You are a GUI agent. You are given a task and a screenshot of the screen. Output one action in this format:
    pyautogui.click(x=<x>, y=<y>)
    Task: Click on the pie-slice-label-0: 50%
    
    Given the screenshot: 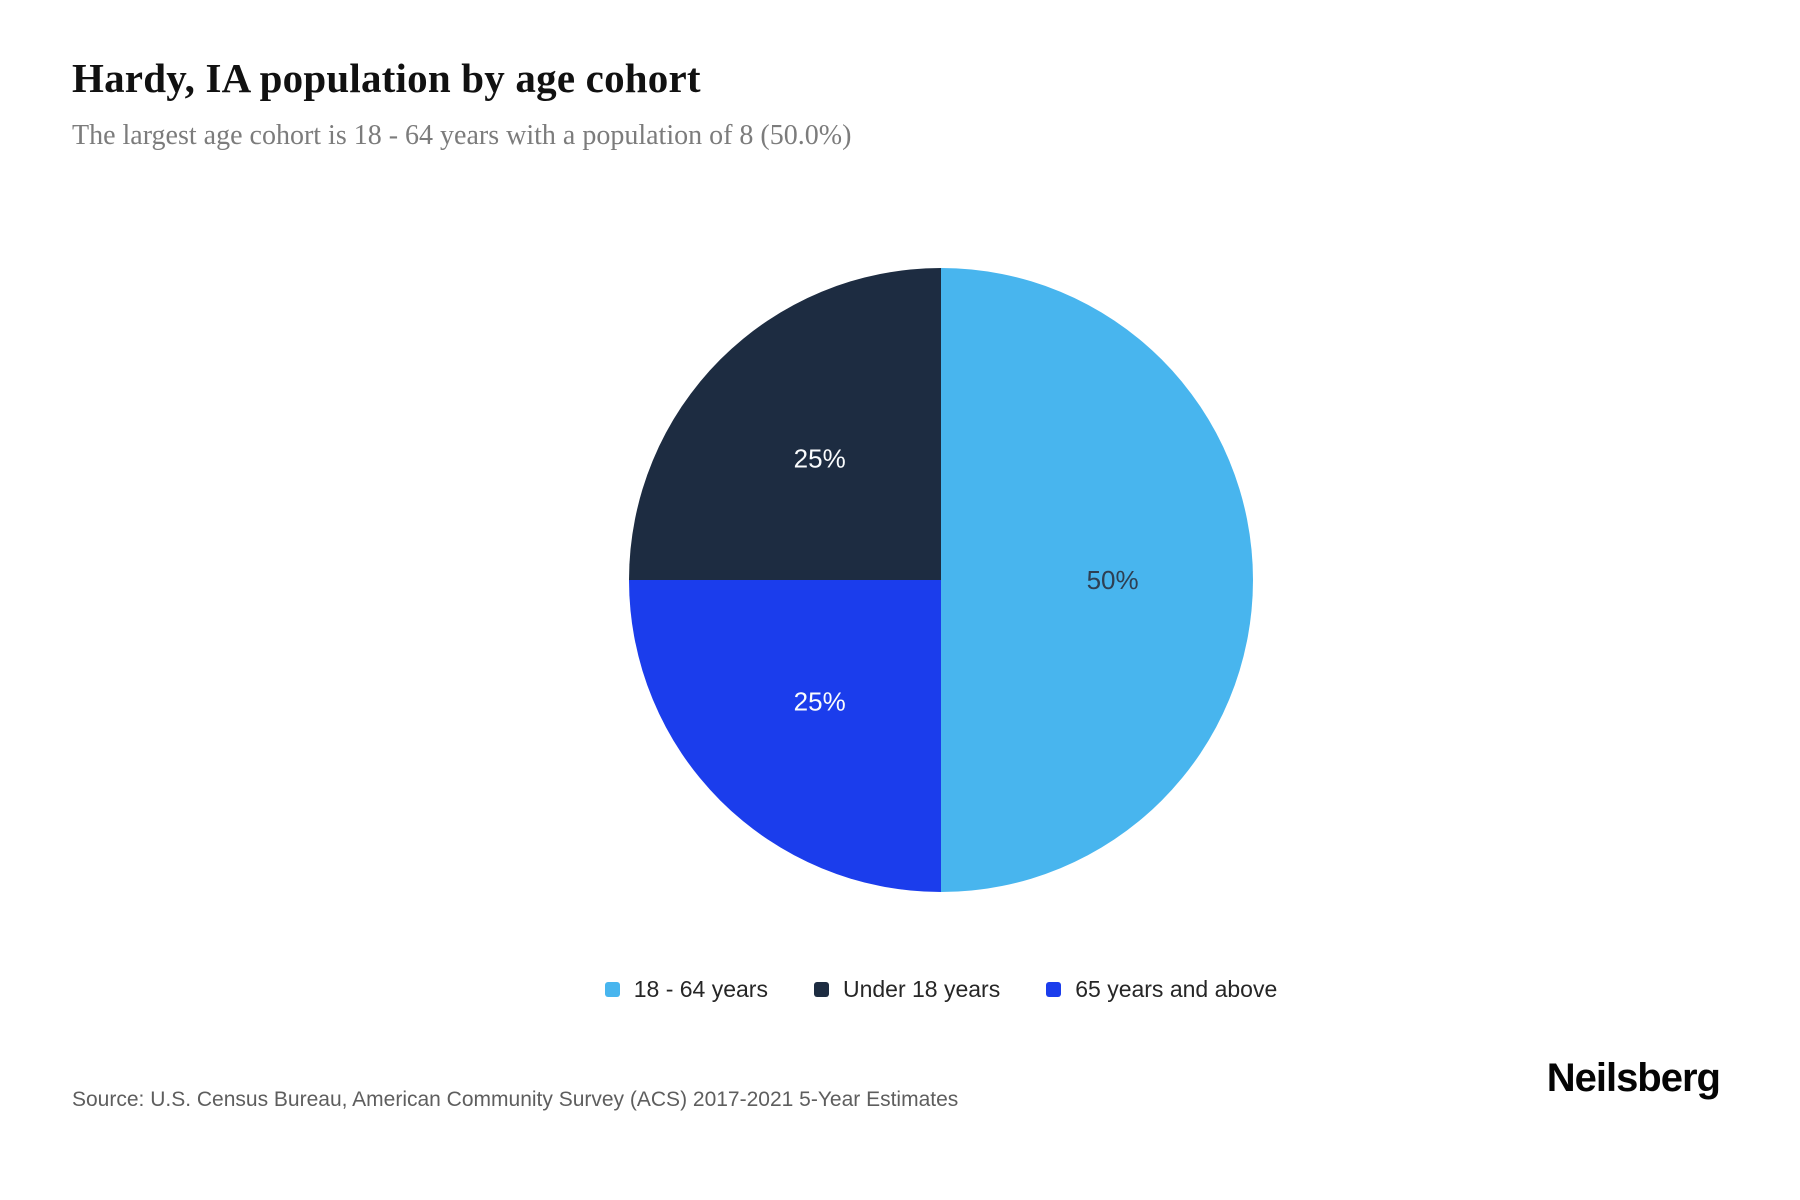 What is the action you would take?
    pyautogui.click(x=1113, y=580)
    